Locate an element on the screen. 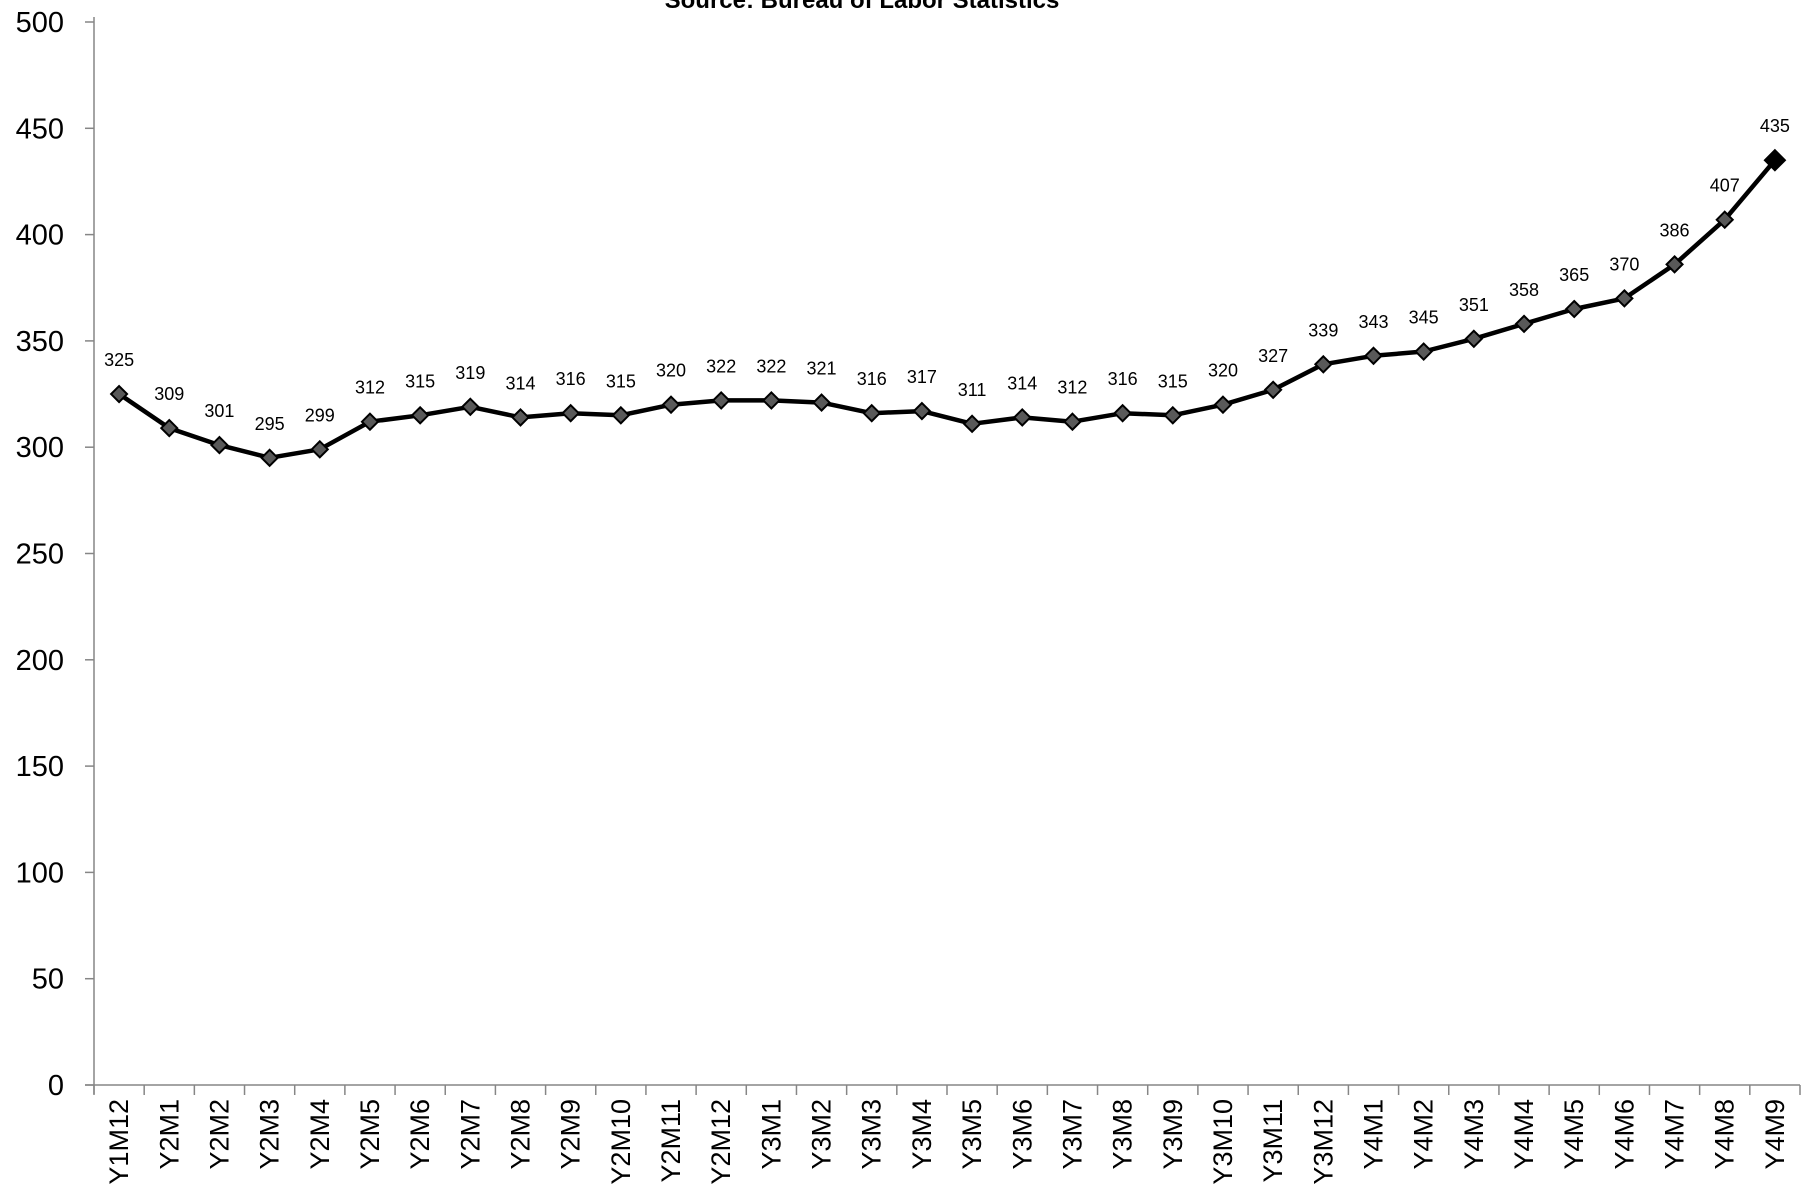 The image size is (1818, 1202). data-label: 351 is located at coordinates (1474, 305).